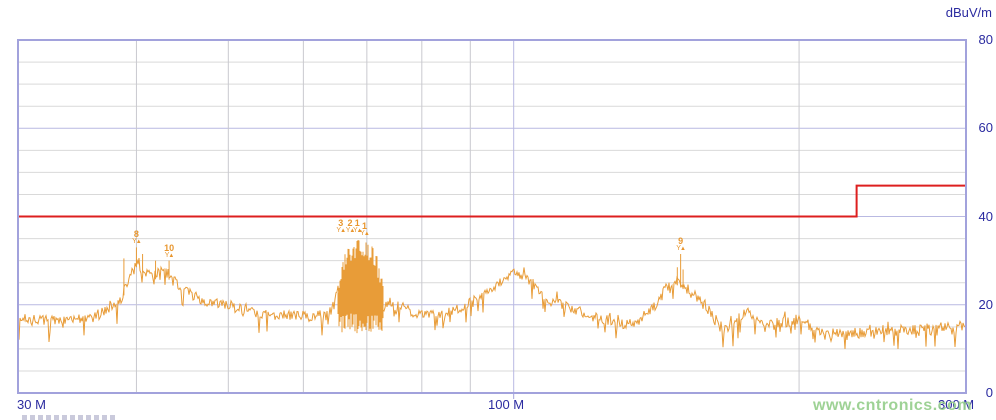  What do you see at coordinates (985, 39) in the screenshot?
I see `y-axis-tick-label: 80` at bounding box center [985, 39].